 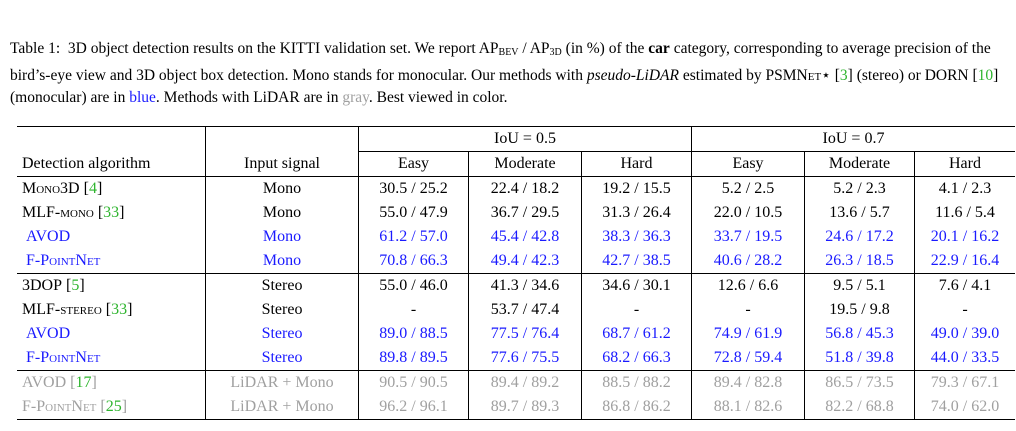 I want to click on ap-value-cell: 86.5 / 73.5, so click(x=859, y=382).